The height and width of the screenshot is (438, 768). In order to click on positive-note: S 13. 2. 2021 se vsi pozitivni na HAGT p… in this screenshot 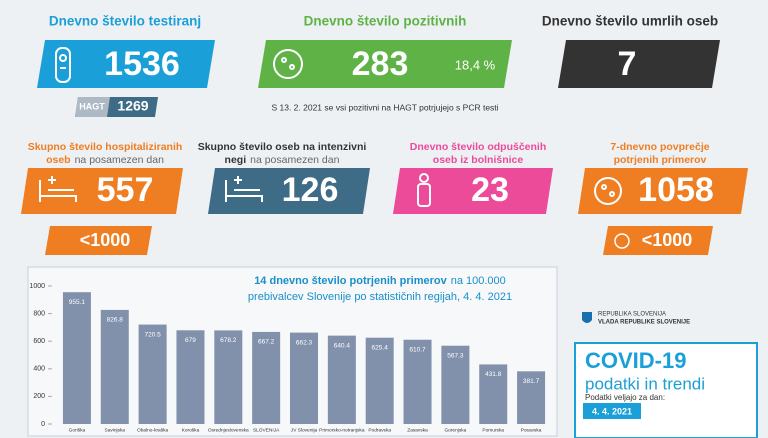, I will do `click(384, 107)`.